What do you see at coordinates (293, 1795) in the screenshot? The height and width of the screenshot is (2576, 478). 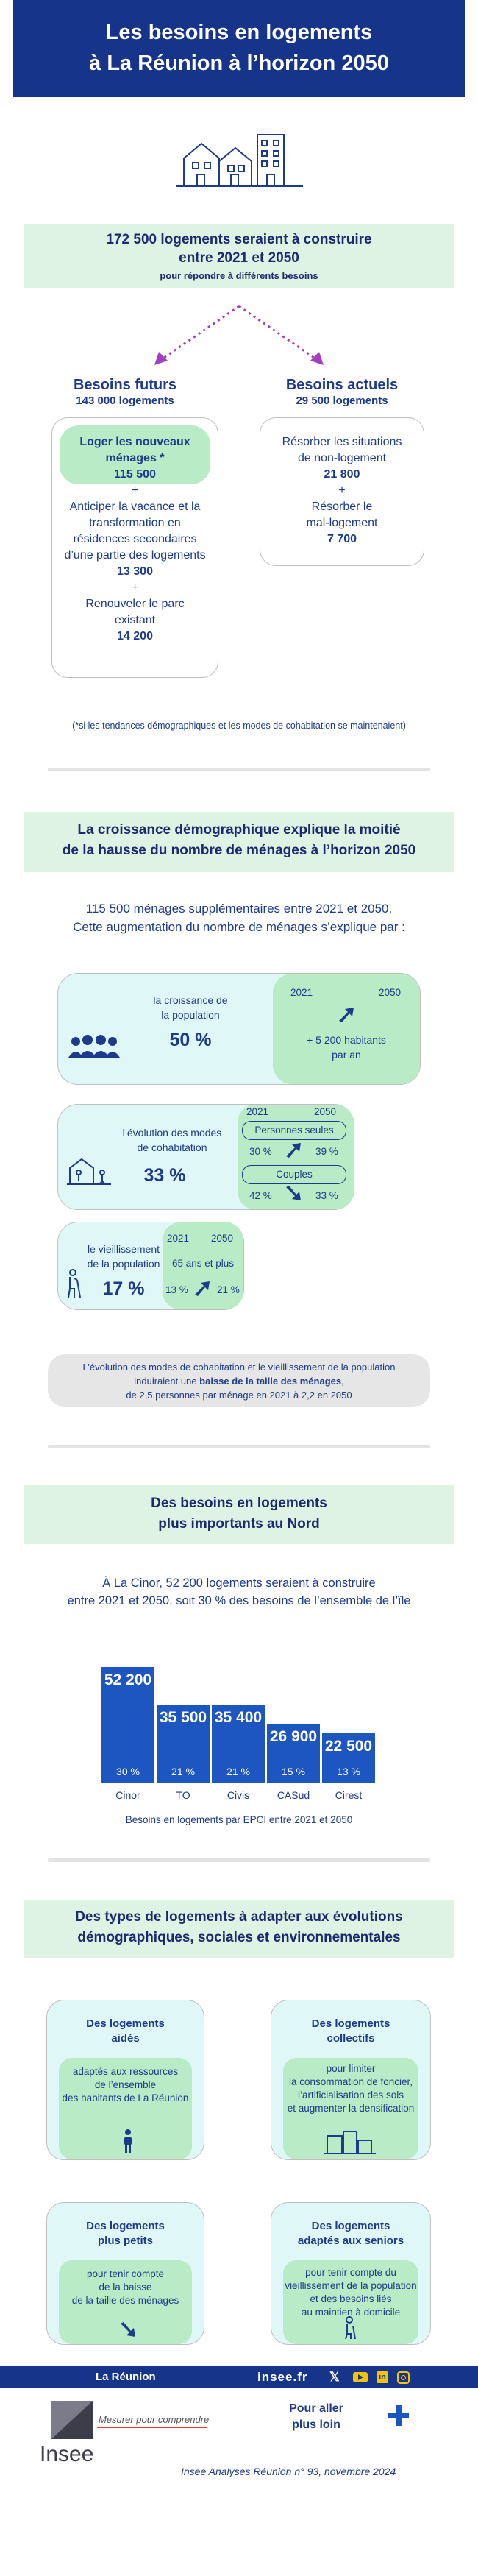 I see `chart-category-label: CASud` at bounding box center [293, 1795].